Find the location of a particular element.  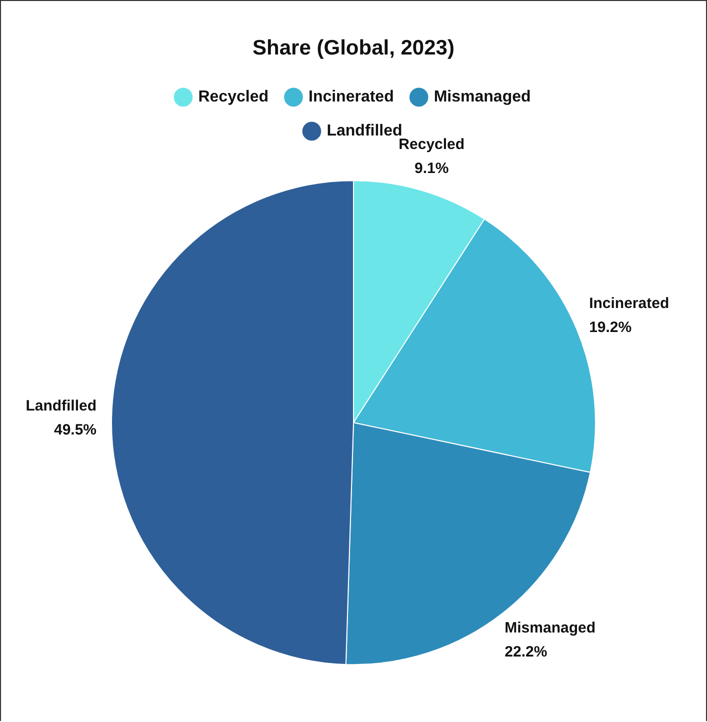

slice-label: Landfilled is located at coordinates (61, 405).